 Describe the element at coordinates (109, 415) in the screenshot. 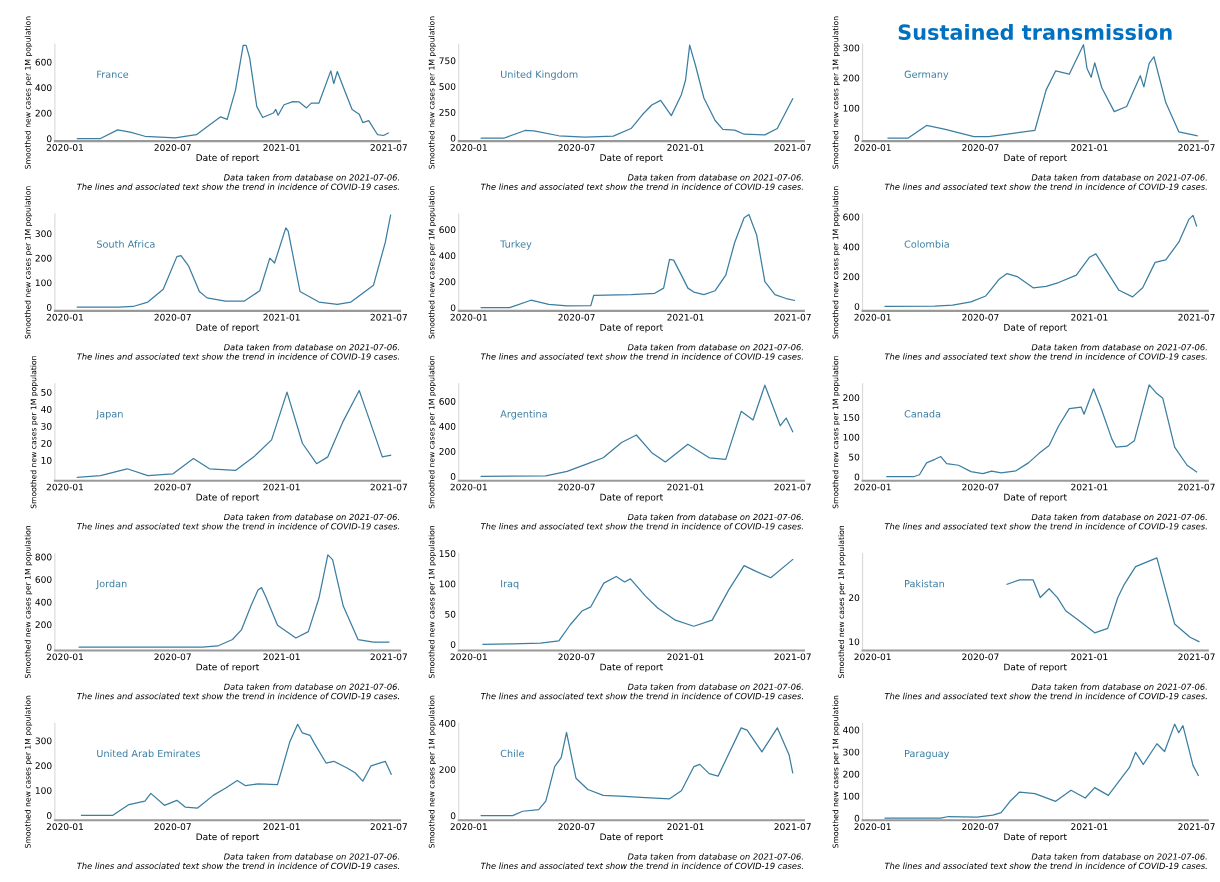

I see `text: Japan` at that location.